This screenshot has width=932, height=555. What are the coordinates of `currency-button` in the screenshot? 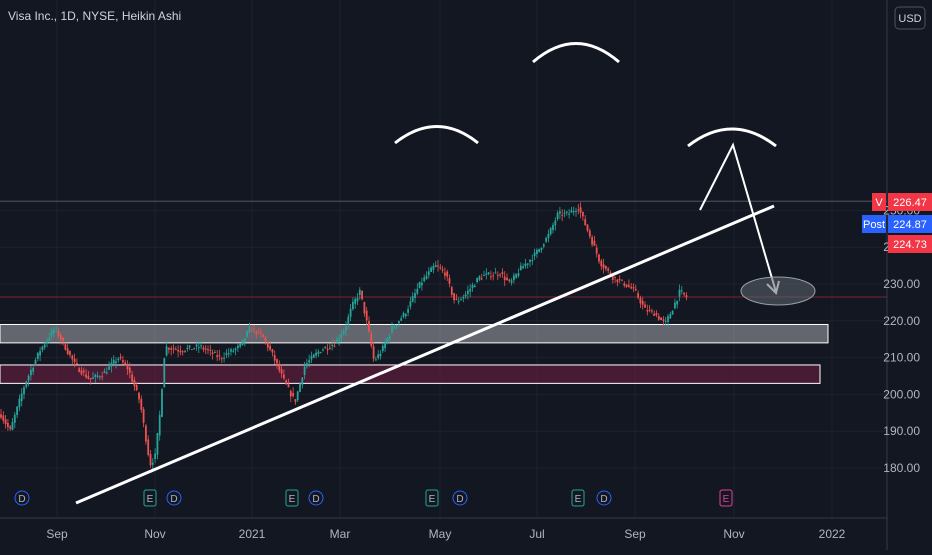 It's located at (910, 18).